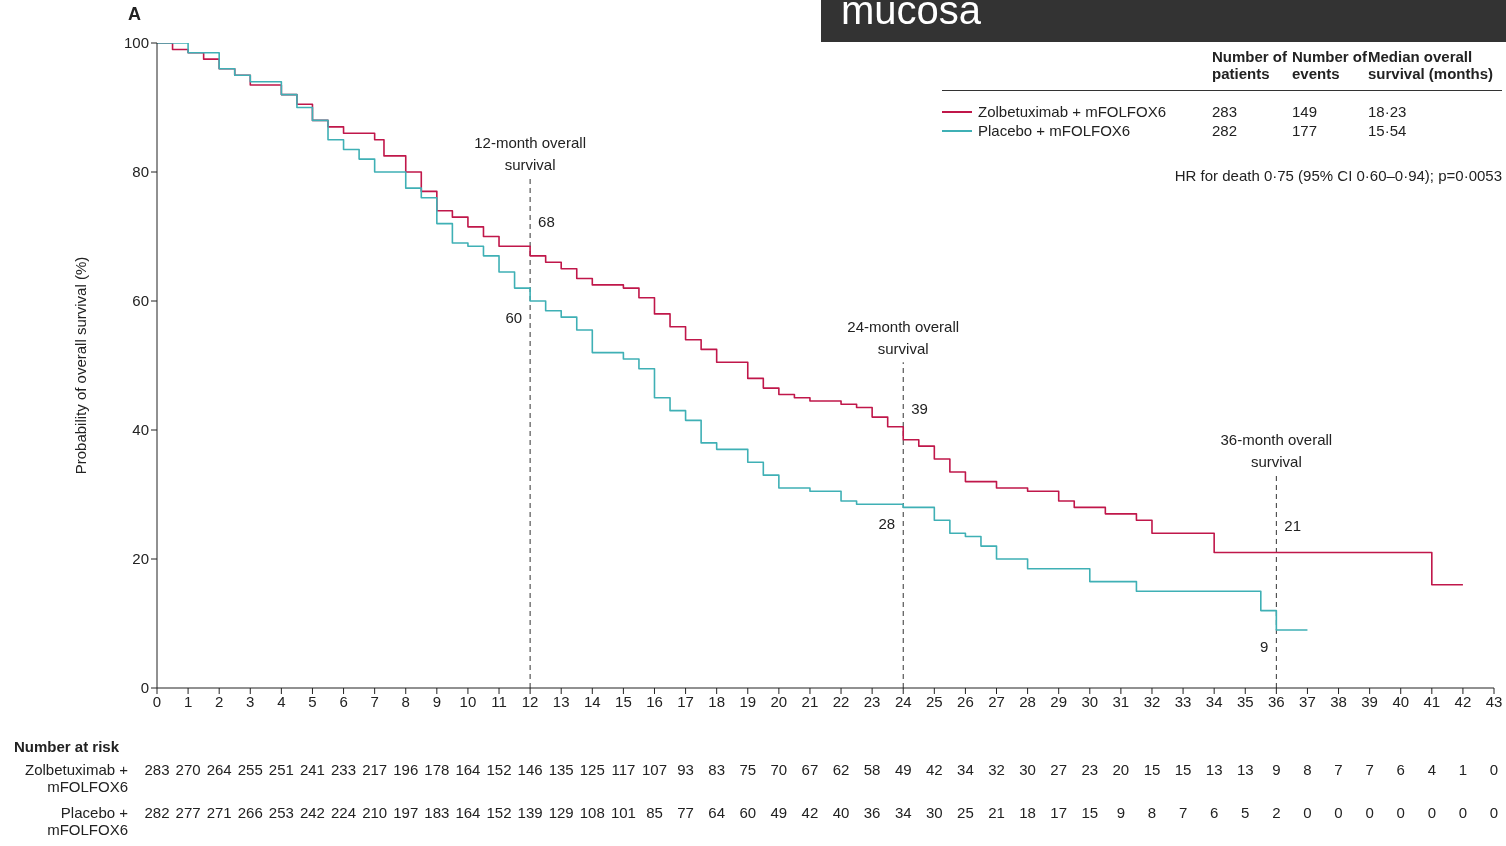 This screenshot has height=846, width=1506. Describe the element at coordinates (405, 701) in the screenshot. I see `x-tick-label: 8` at that location.